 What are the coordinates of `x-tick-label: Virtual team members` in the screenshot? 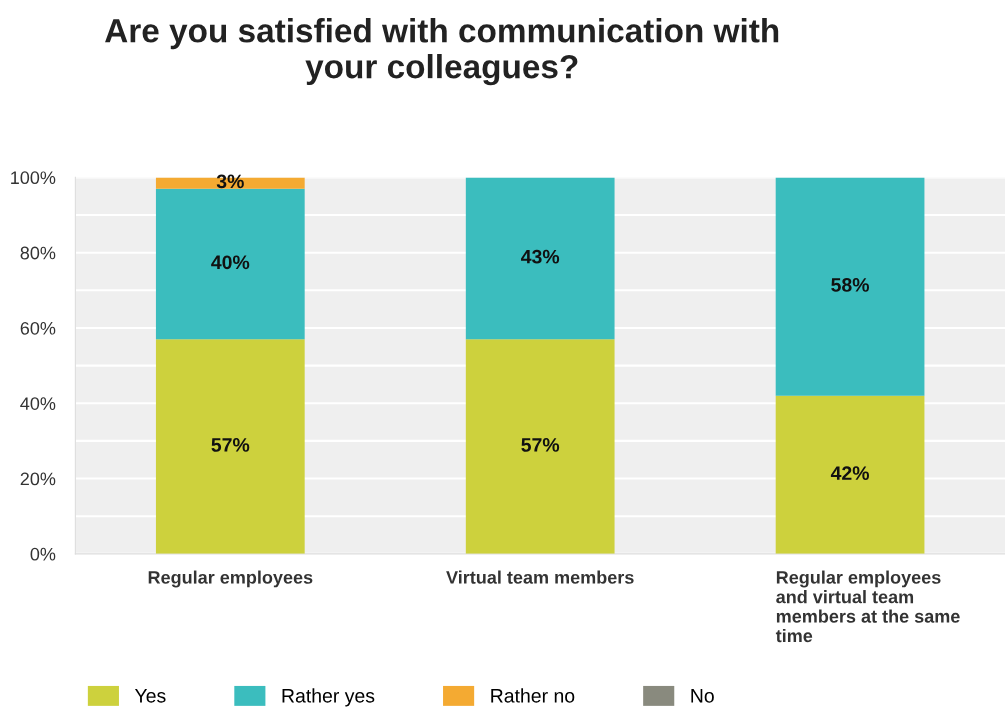 It's located at (540, 577).